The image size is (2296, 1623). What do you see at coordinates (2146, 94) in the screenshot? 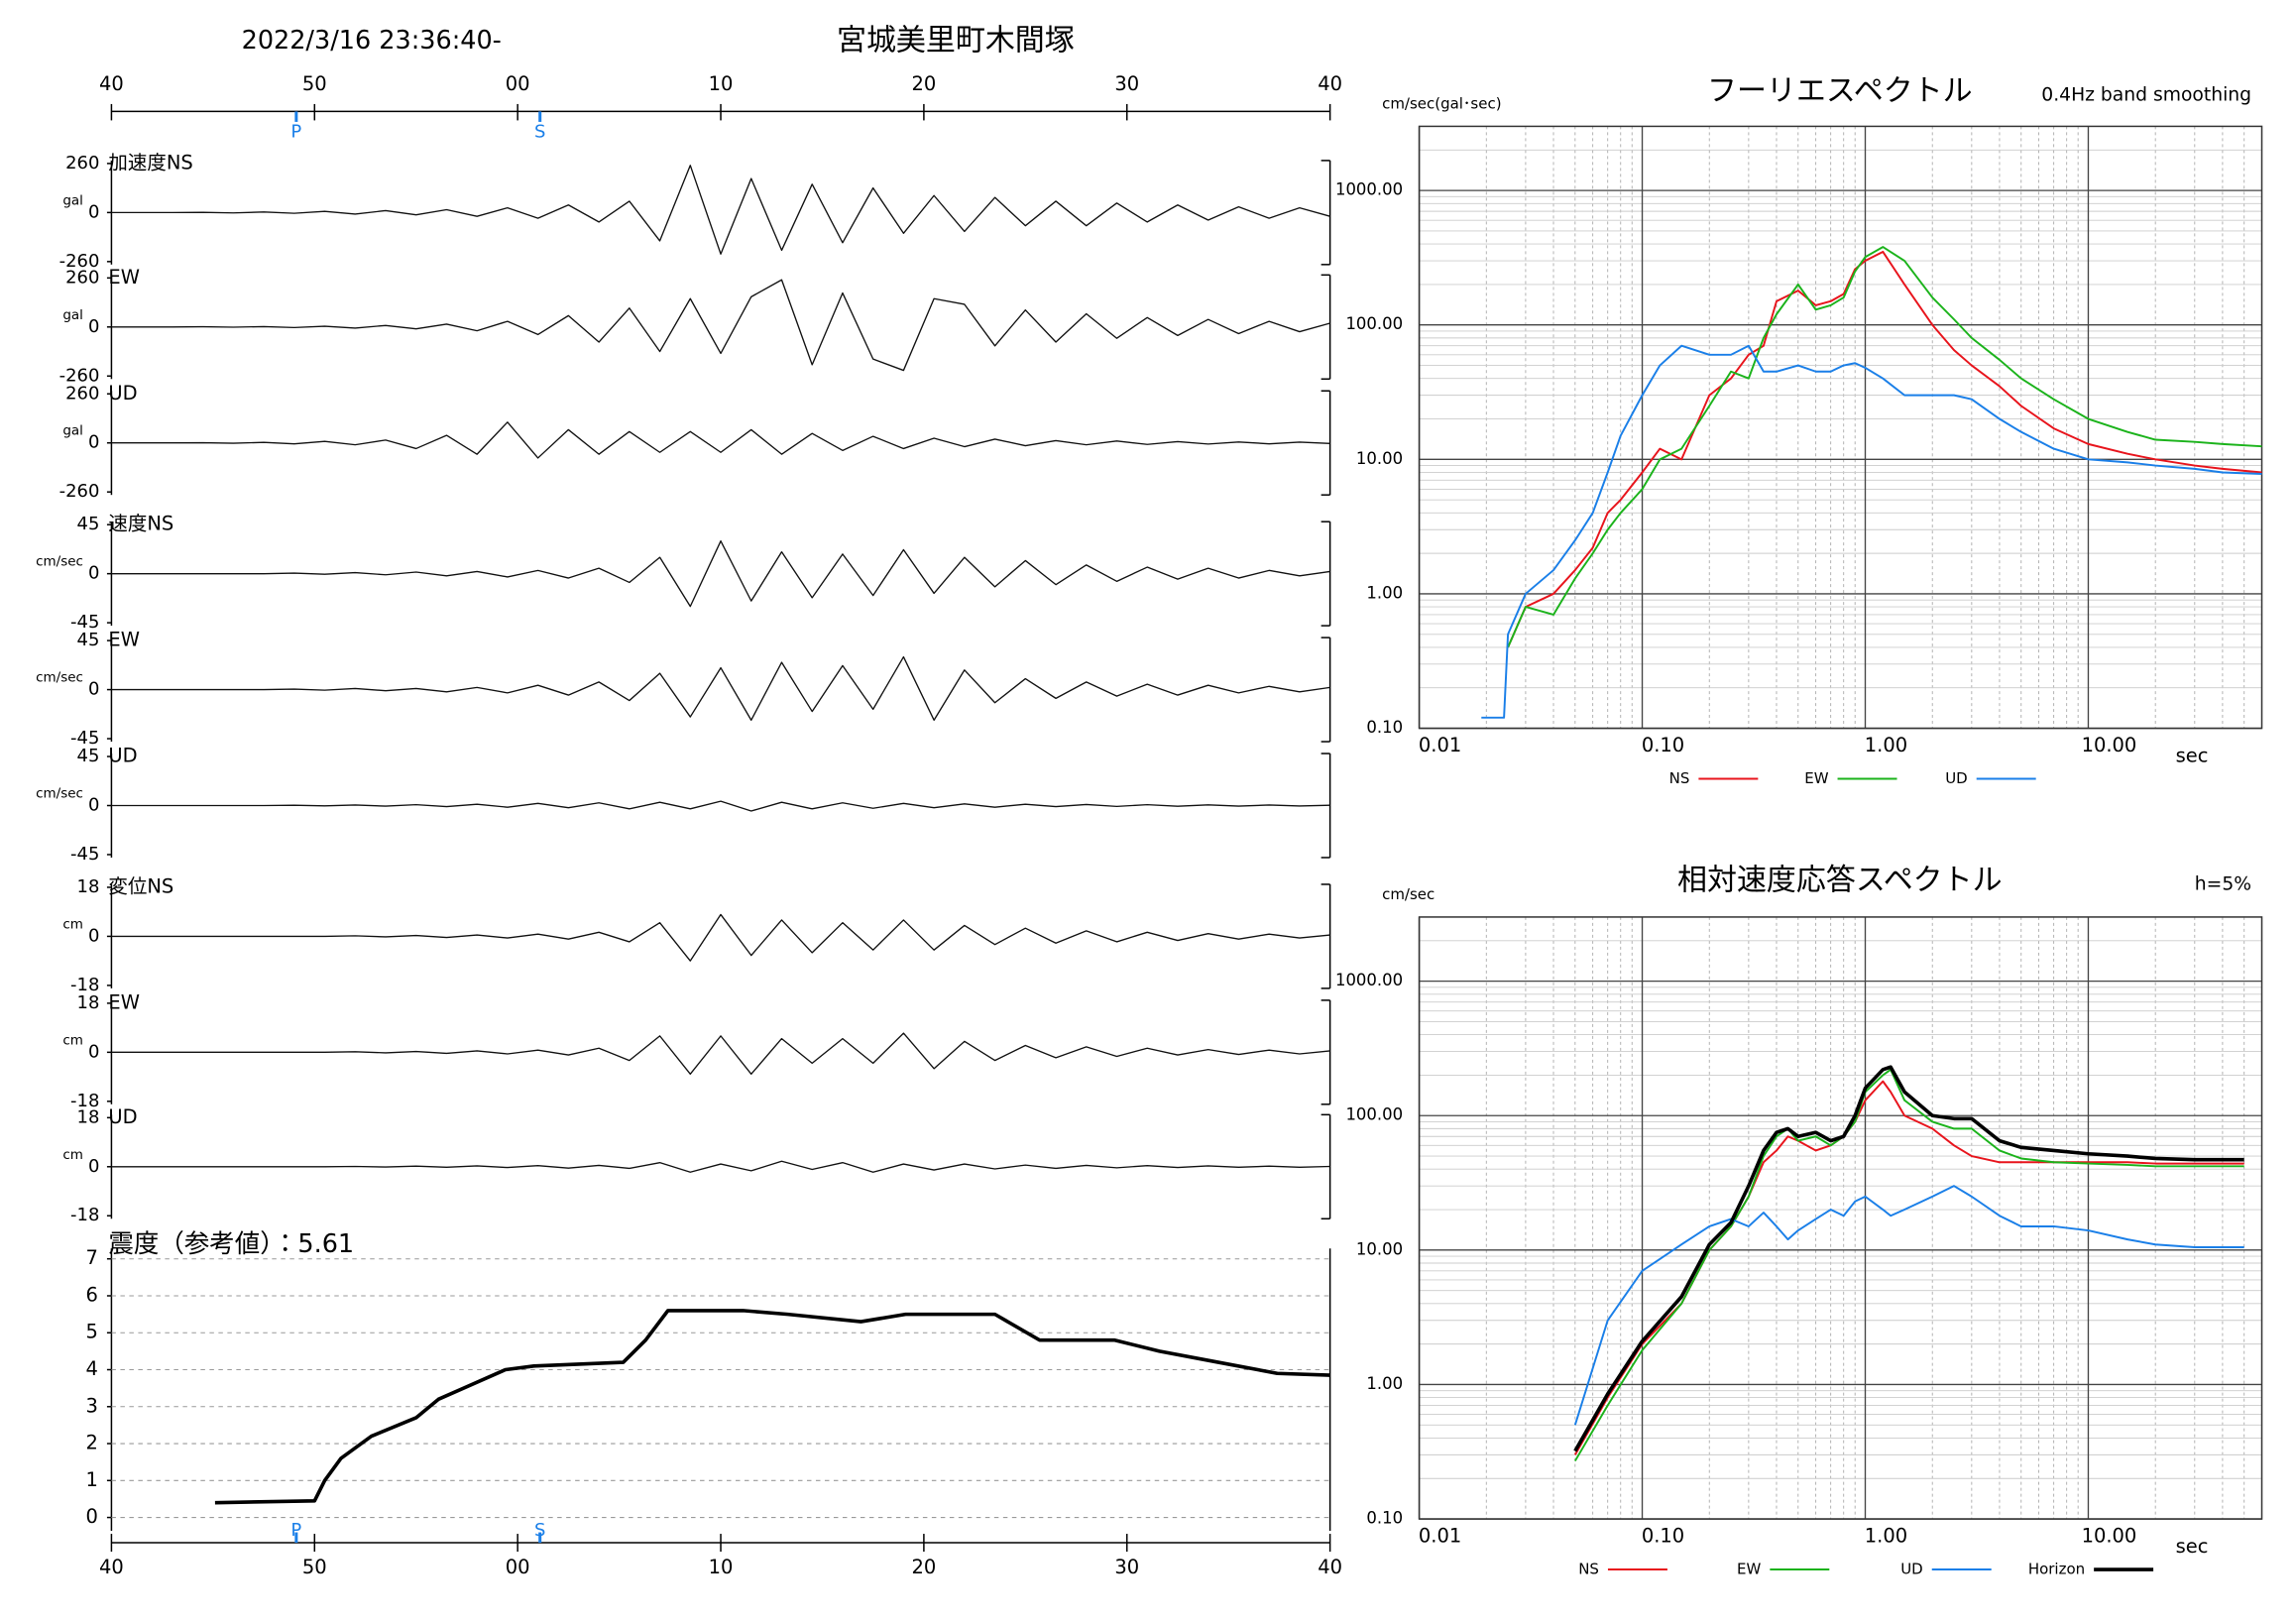
I see `chart-subtitle: 0.4Hz band smoothing` at bounding box center [2146, 94].